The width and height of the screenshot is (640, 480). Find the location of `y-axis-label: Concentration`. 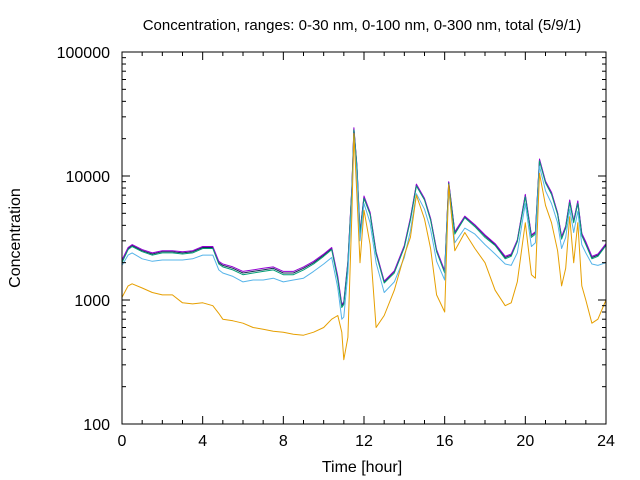

y-axis-label: Concentration is located at coordinates (15, 238).